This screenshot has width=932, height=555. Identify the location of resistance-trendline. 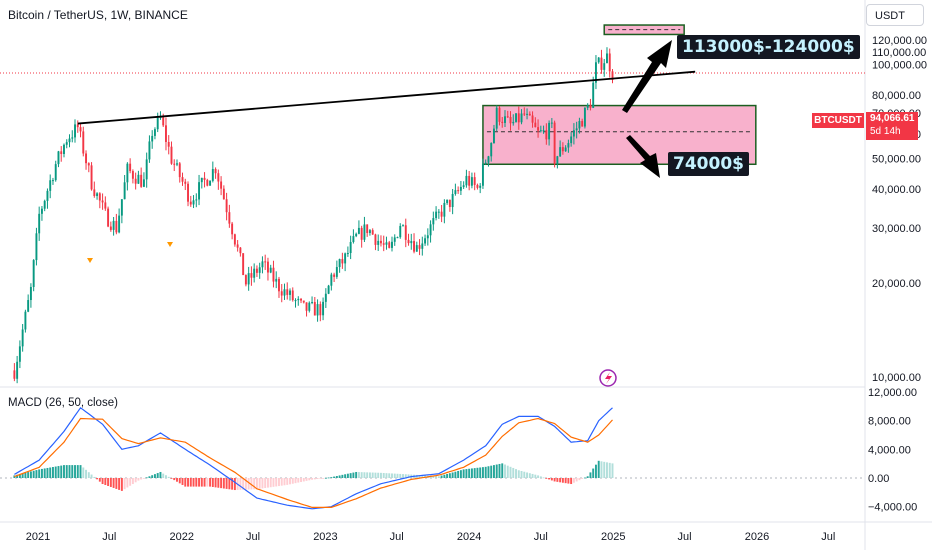
(386, 97).